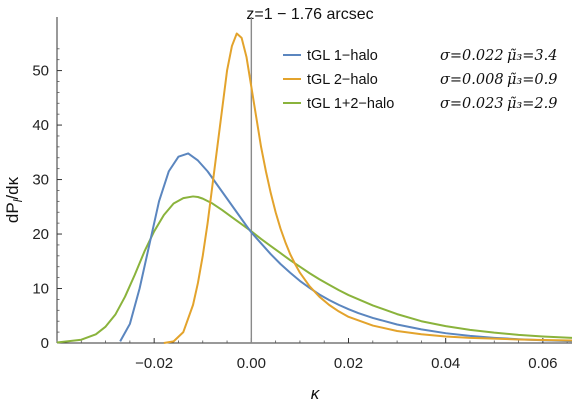 The image size is (574, 404). Describe the element at coordinates (472, 56) in the screenshot. I see `legend-sigma: σ=0.022` at that location.